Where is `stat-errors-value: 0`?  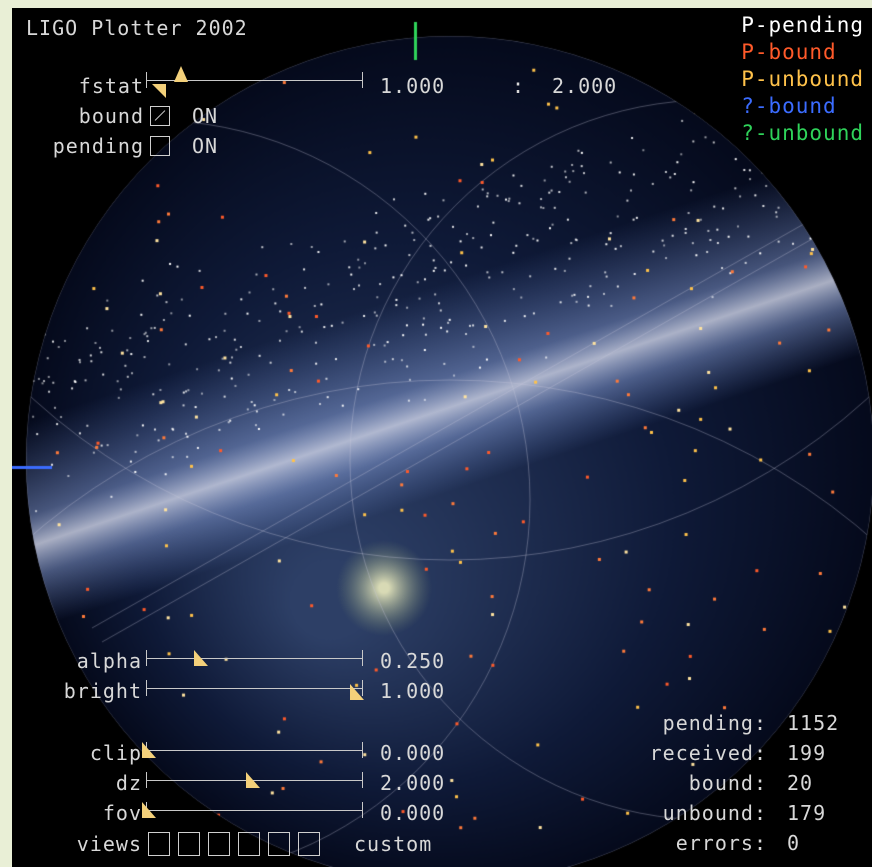 stat-errors-value: 0 is located at coordinates (794, 843).